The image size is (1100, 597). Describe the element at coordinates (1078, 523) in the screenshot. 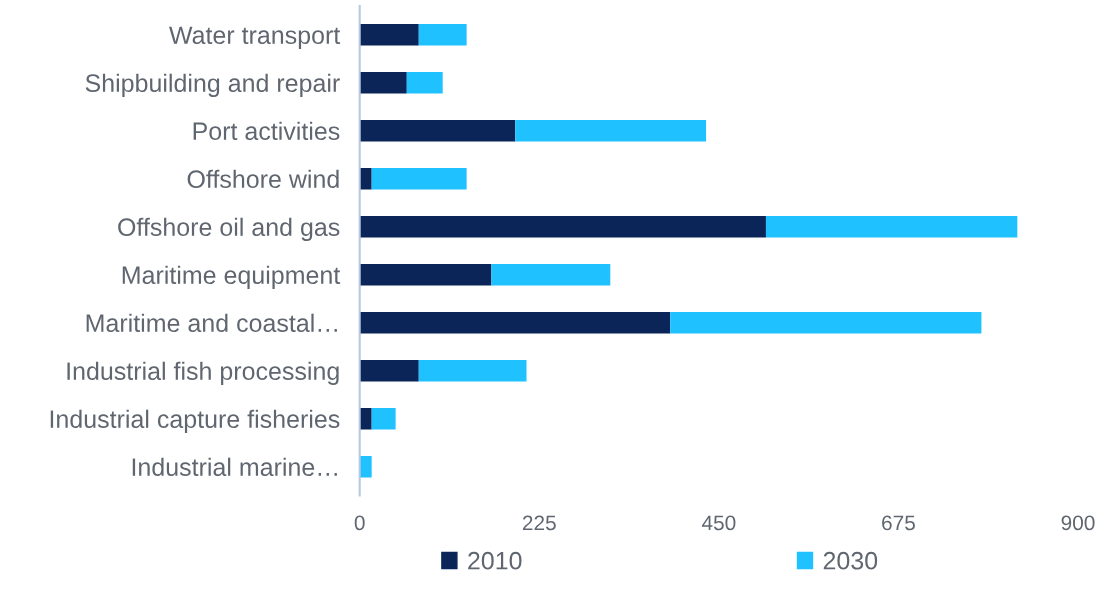

I see `x-tick-label: 900` at that location.